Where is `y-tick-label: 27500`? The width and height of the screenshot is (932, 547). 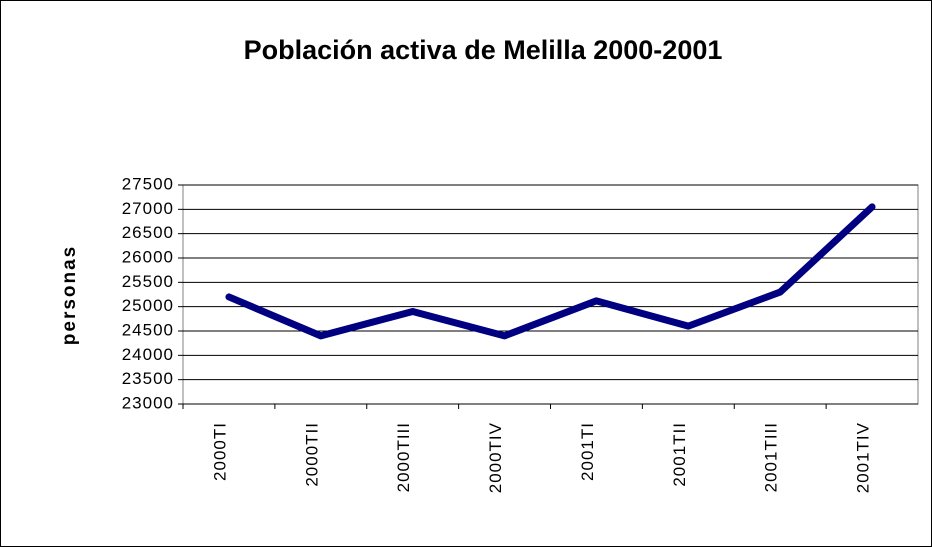
y-tick-label: 27500 is located at coordinates (148, 183).